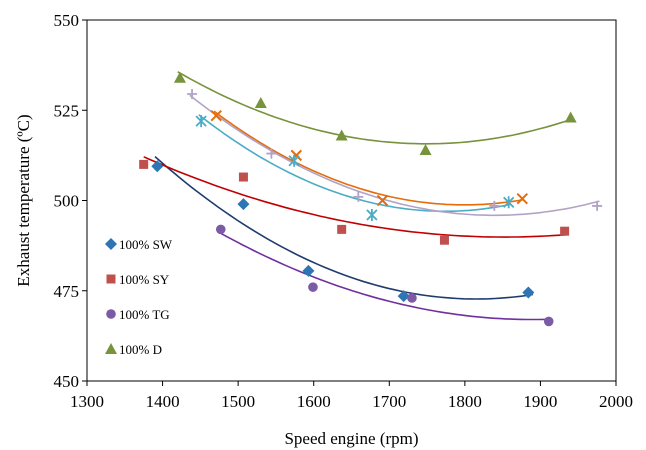  I want to click on y-tick-label: 450, so click(67, 381).